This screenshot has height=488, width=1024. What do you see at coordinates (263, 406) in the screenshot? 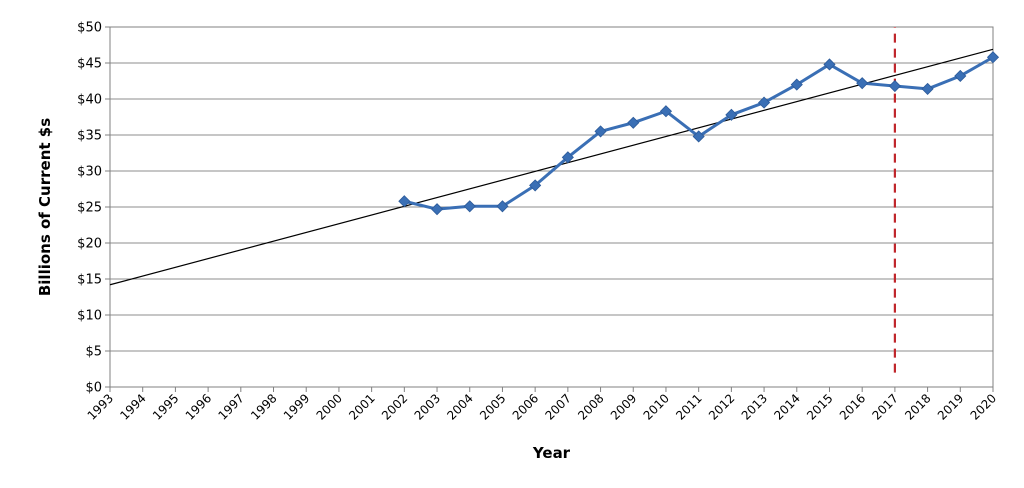
I see `x-tick-label: 1998` at bounding box center [263, 406].